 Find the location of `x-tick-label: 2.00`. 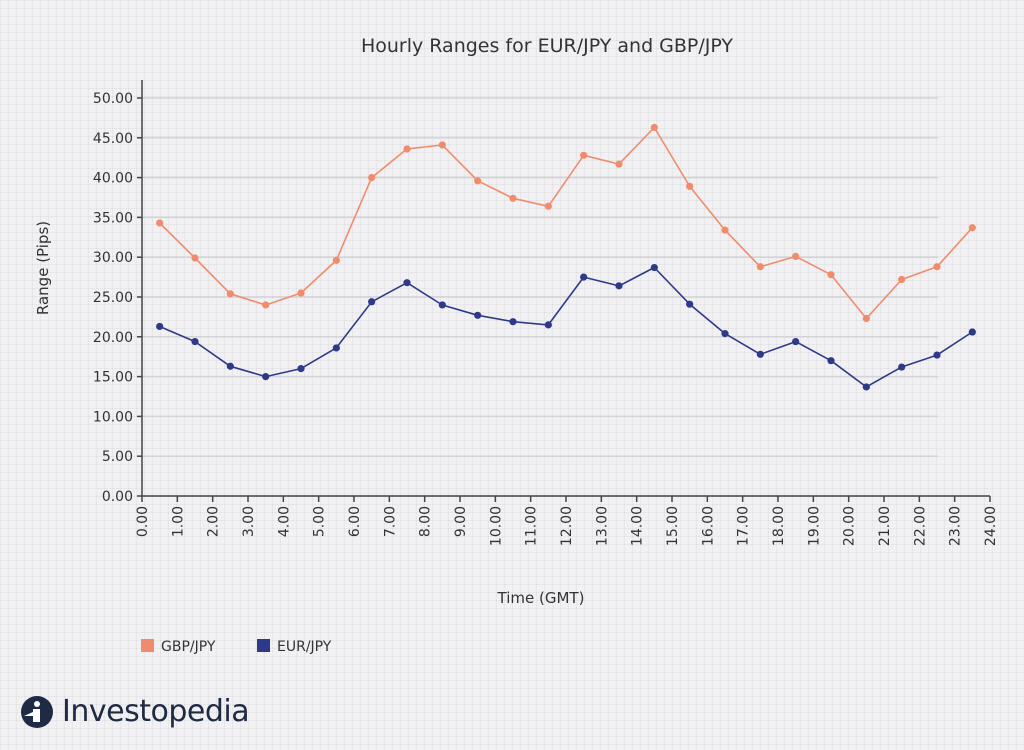

x-tick-label: 2.00 is located at coordinates (214, 521).